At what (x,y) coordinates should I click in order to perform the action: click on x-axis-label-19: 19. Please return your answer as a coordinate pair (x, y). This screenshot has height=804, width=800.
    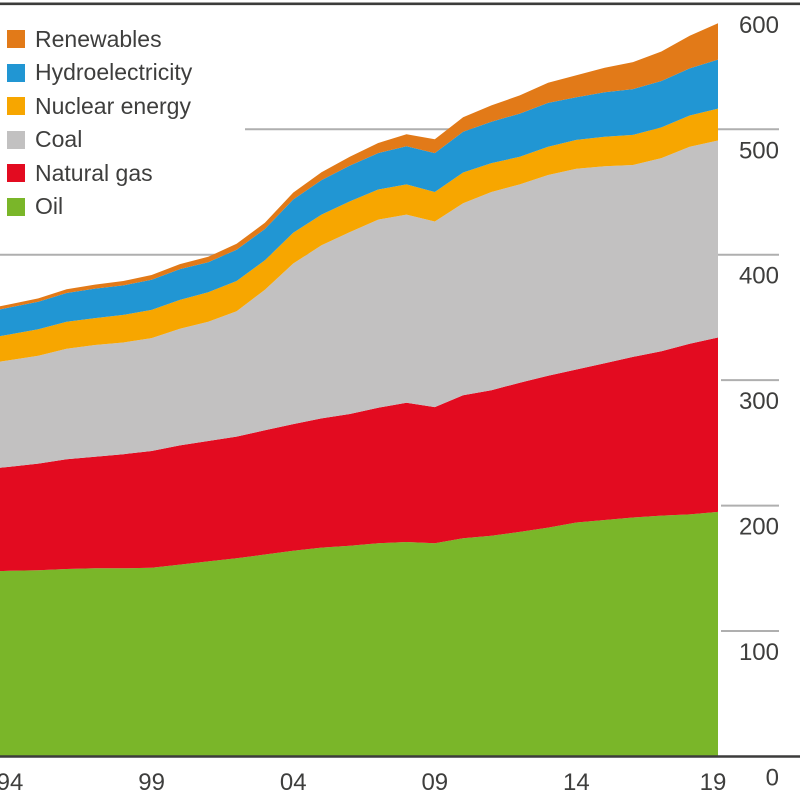
    Looking at the image, I should click on (713, 782).